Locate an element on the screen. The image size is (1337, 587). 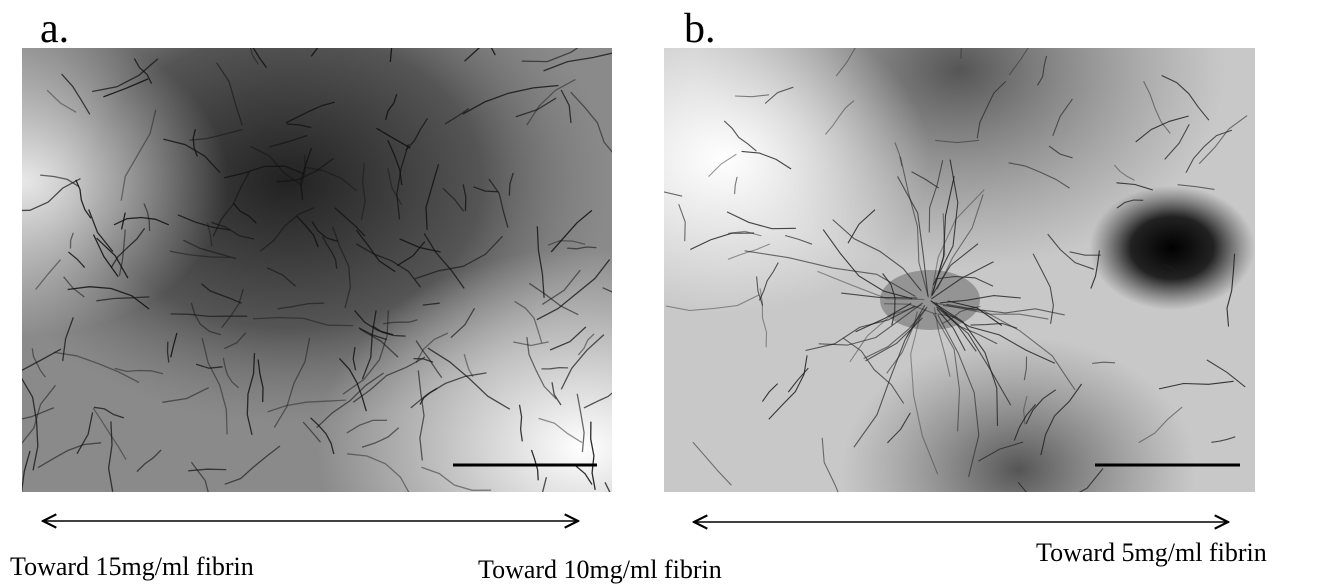
panel-label: a. is located at coordinates (54, 29).